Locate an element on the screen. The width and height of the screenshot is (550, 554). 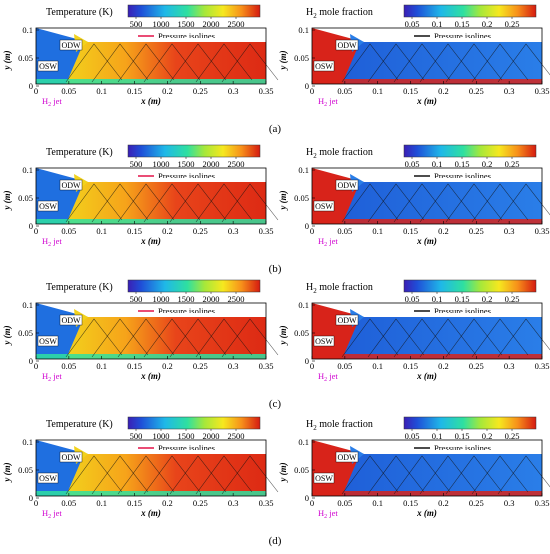
x-tick-label: 0.15 is located at coordinates (410, 231).